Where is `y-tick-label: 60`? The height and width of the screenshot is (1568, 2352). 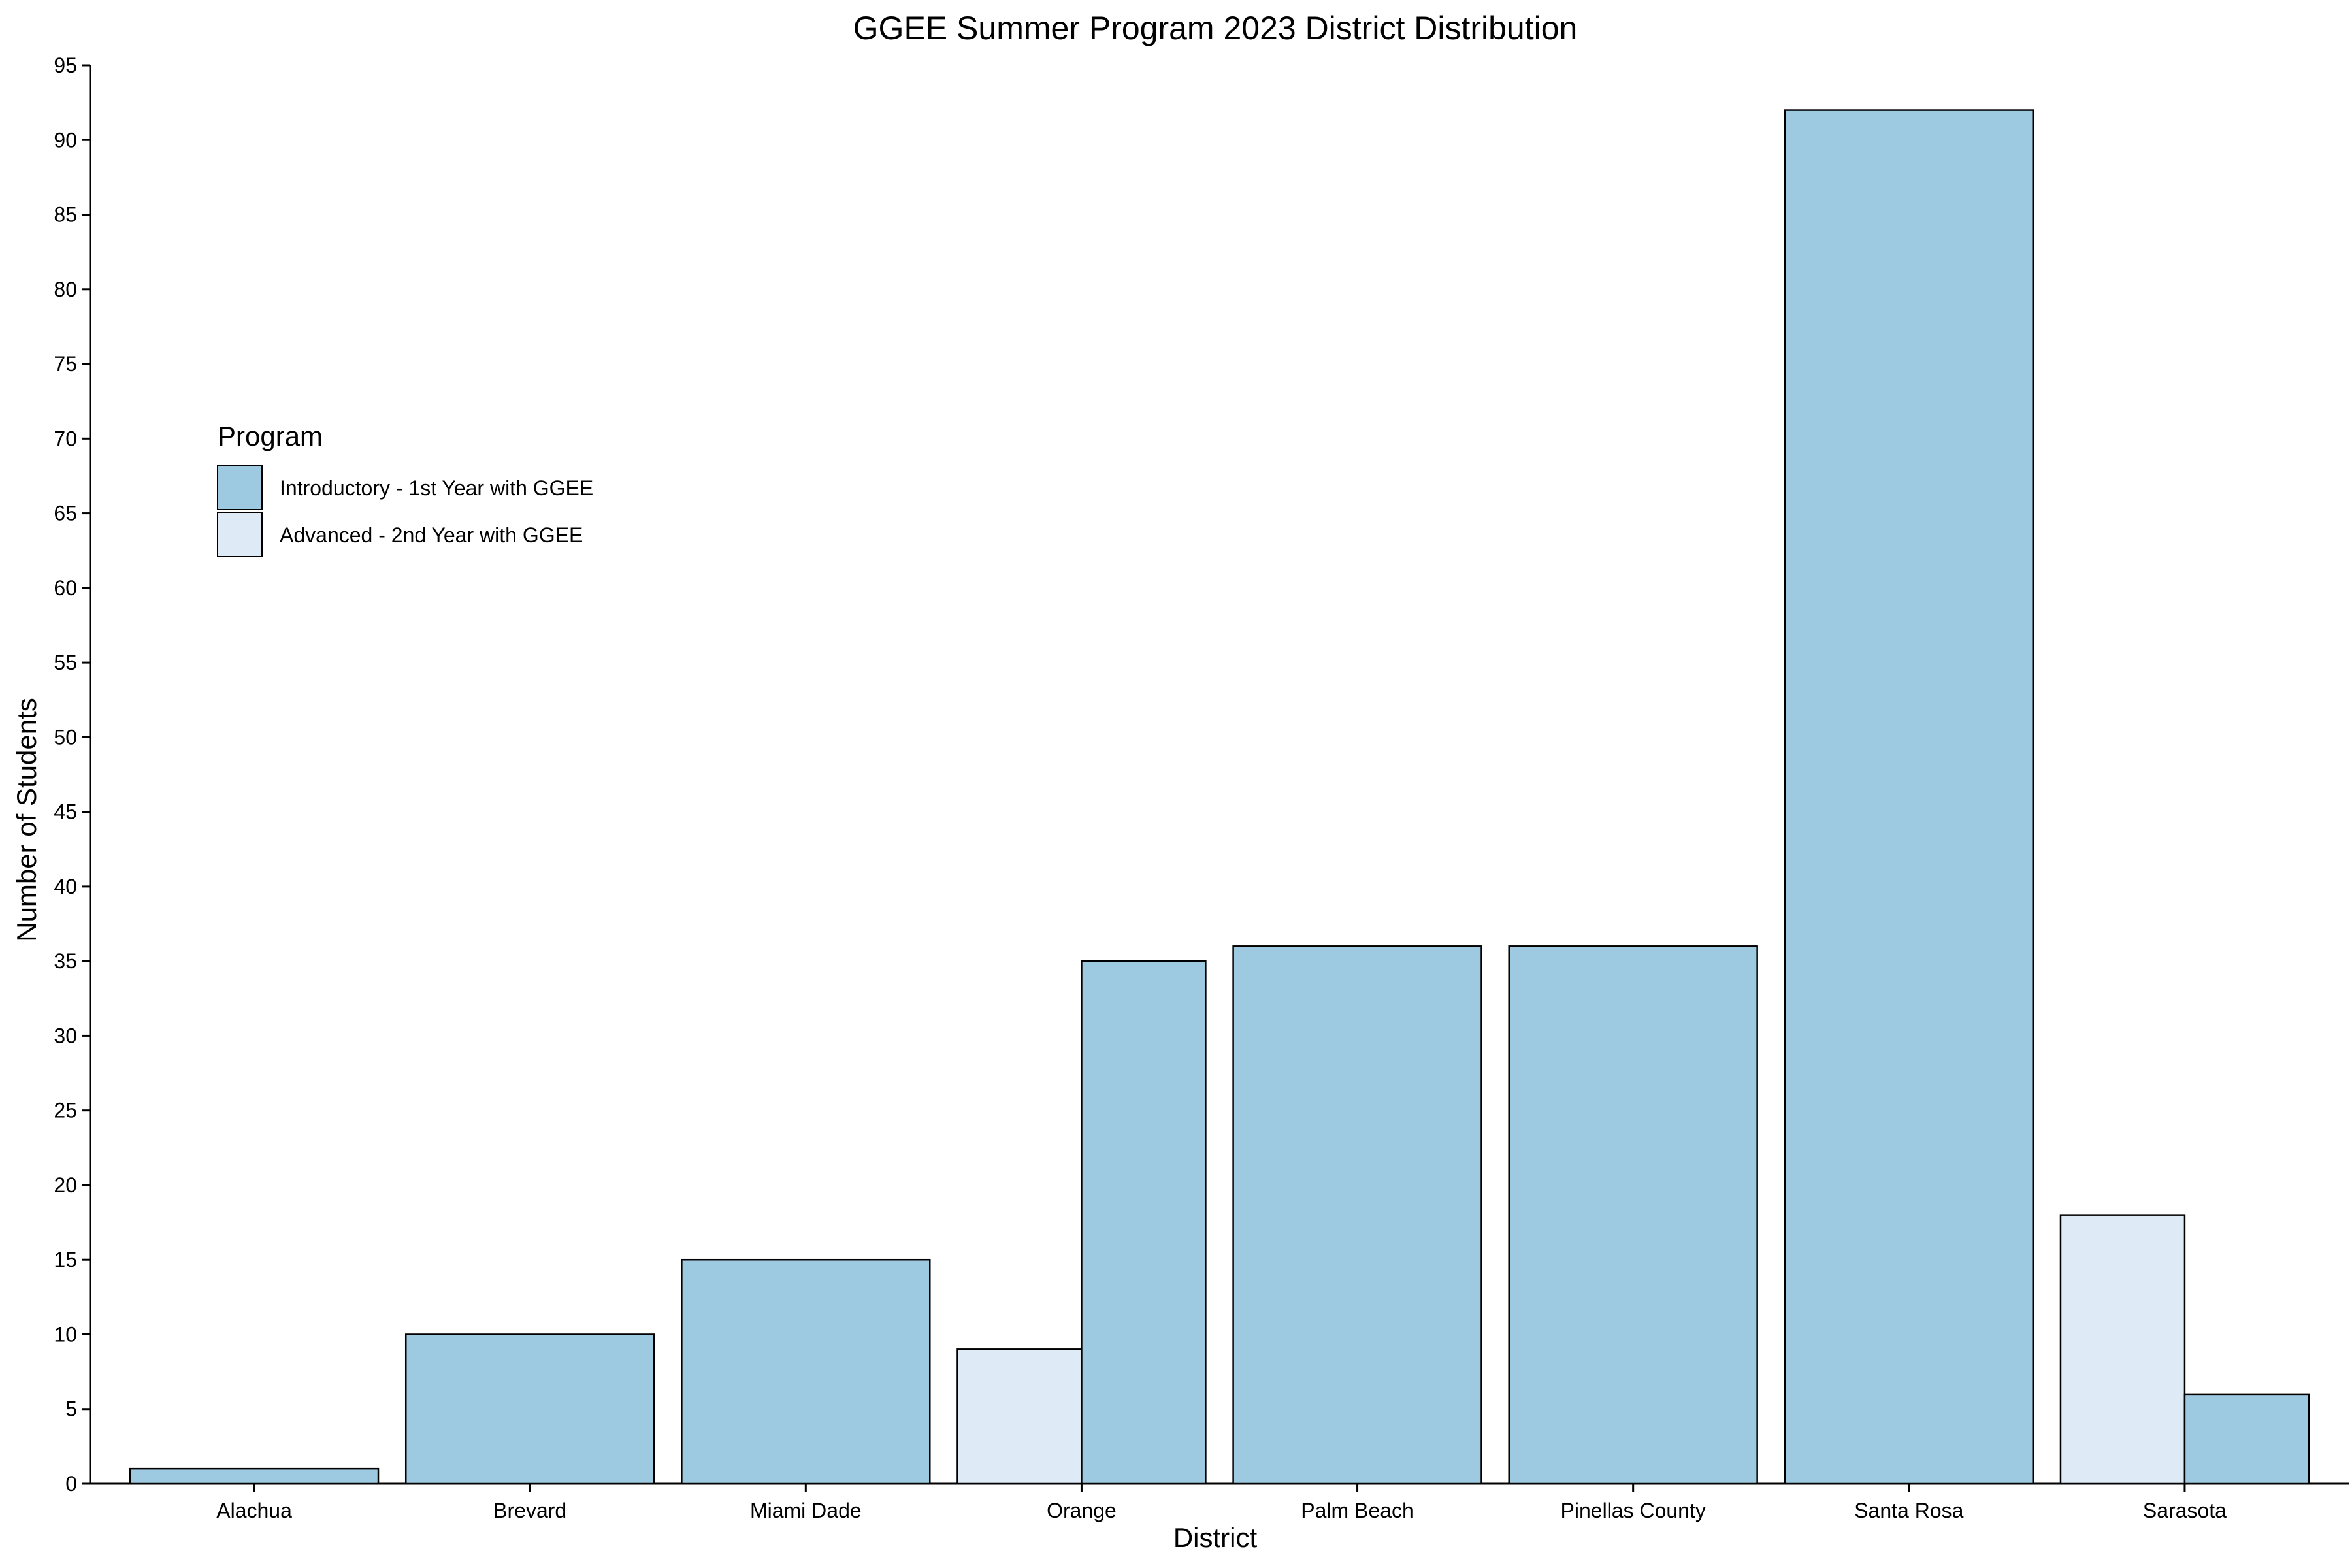 y-tick-label: 60 is located at coordinates (65, 588).